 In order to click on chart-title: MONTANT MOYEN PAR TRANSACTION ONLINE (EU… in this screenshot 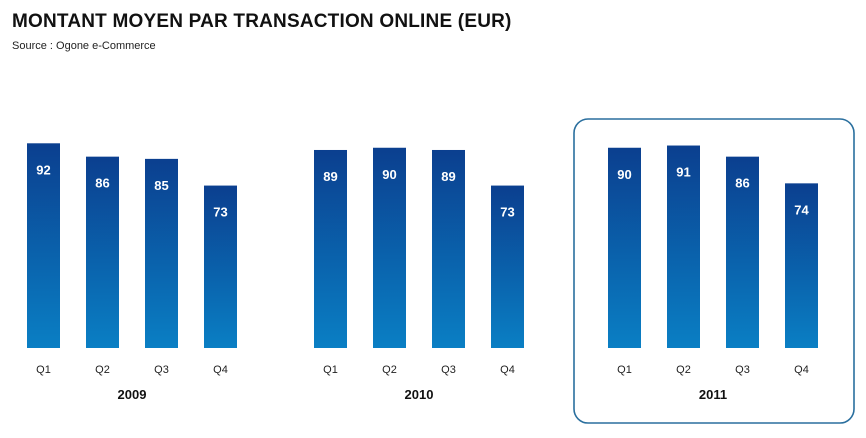, I will do `click(262, 21)`.